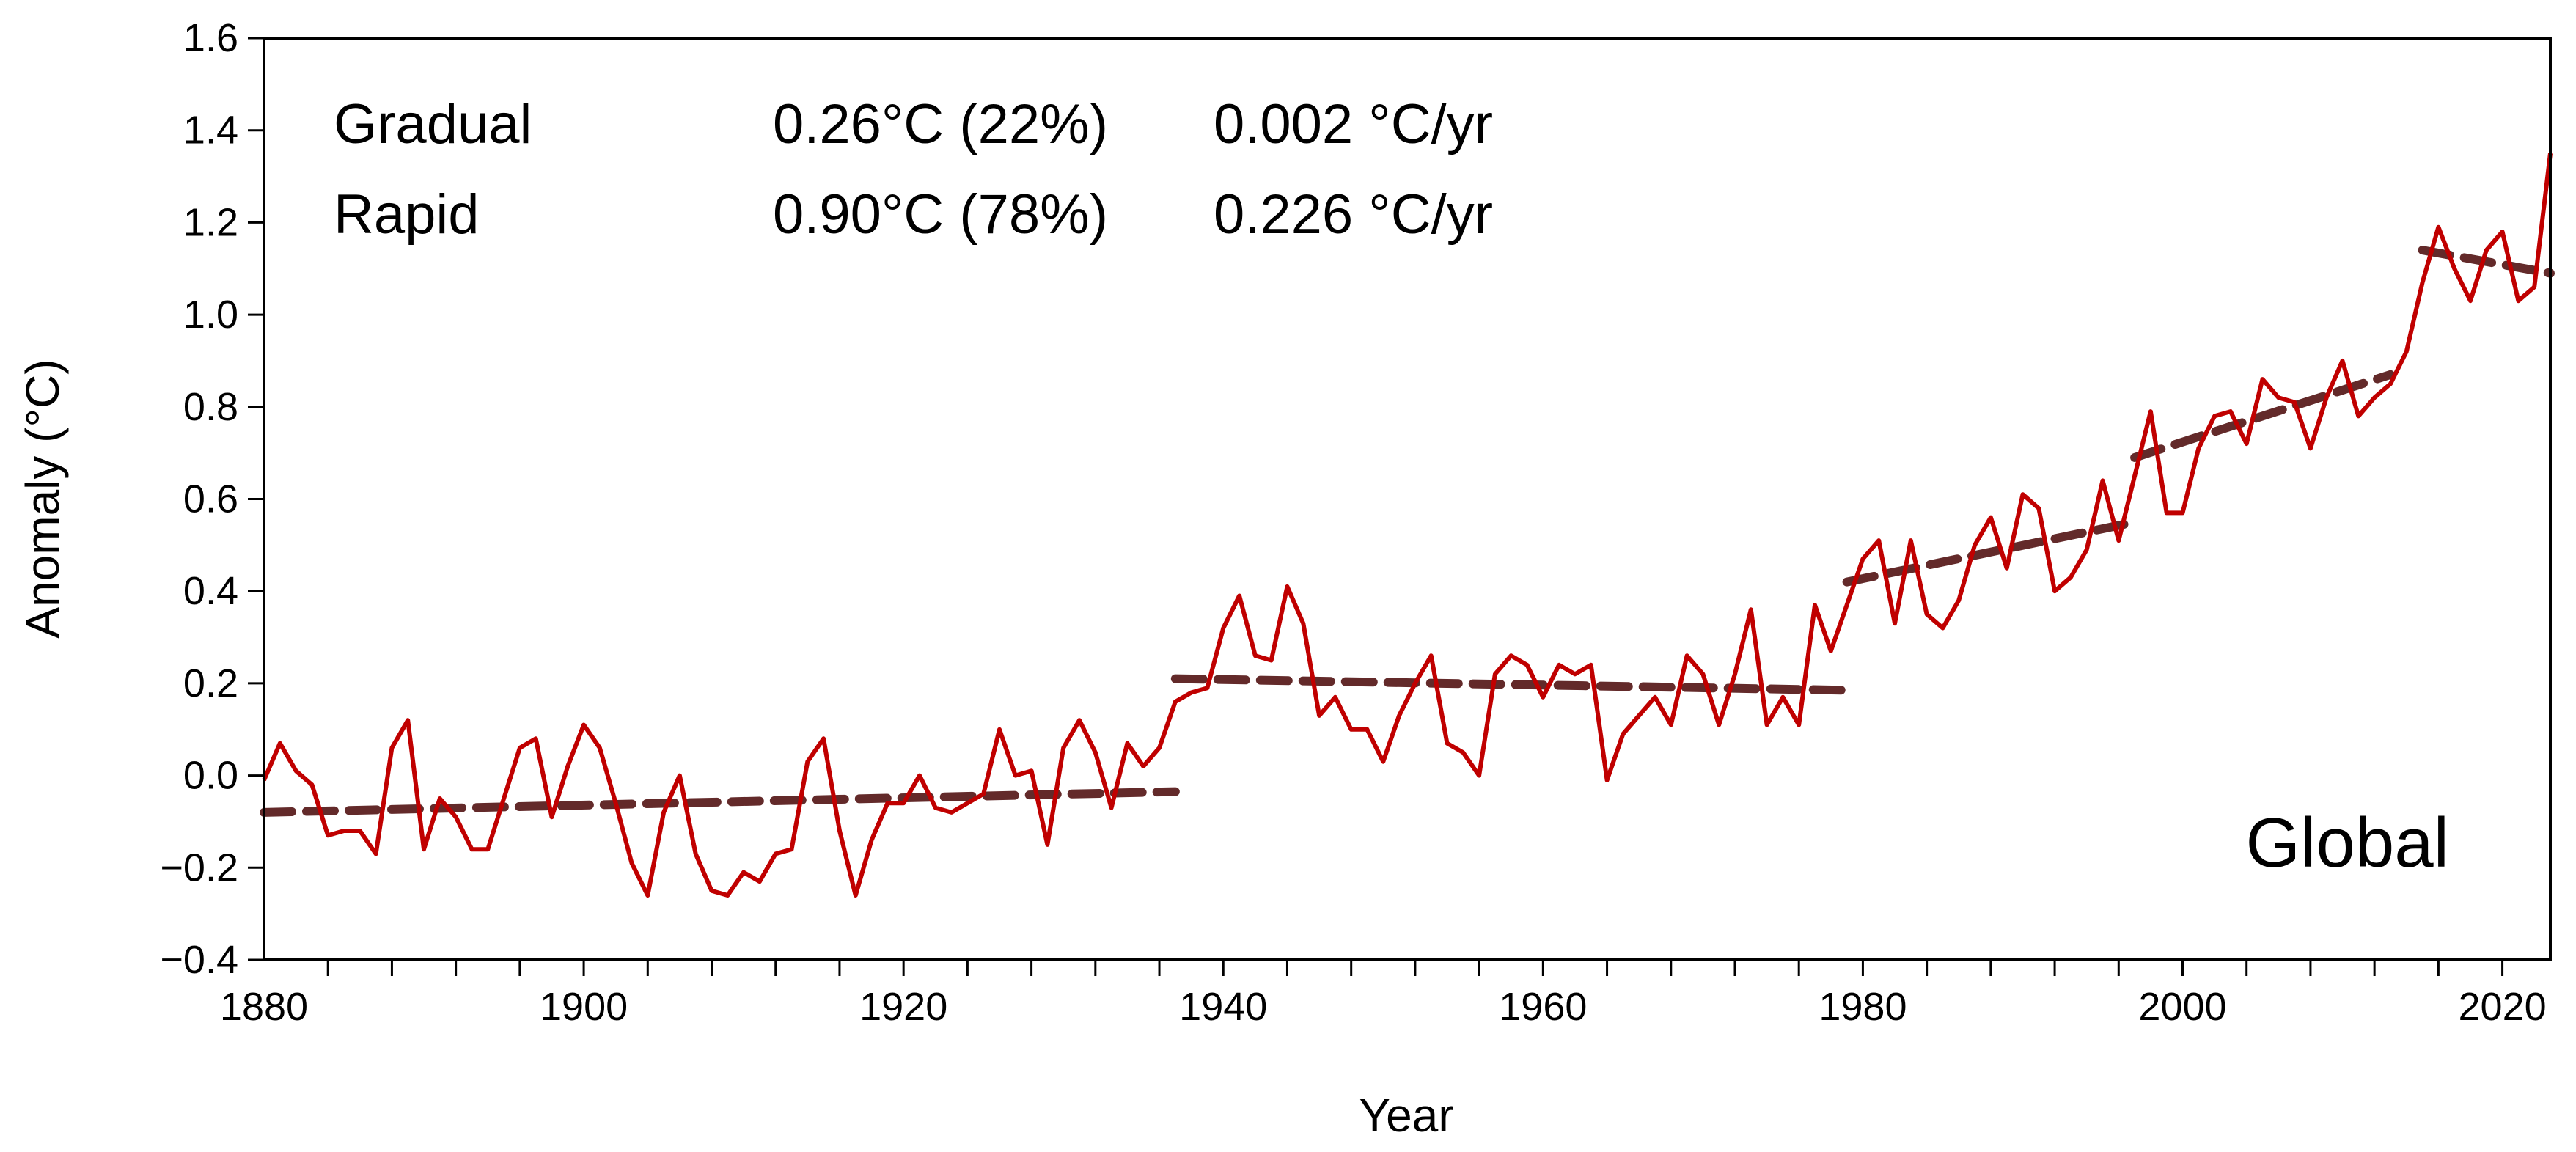 The image size is (2576, 1152). Describe the element at coordinates (1406, 1115) in the screenshot. I see `x-axis-title: Year` at that location.